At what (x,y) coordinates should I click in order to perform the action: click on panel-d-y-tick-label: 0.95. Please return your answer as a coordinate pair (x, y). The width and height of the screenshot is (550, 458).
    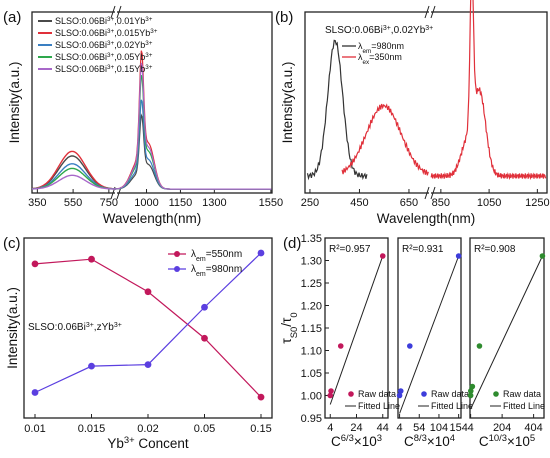
    Looking at the image, I should click on (311, 419).